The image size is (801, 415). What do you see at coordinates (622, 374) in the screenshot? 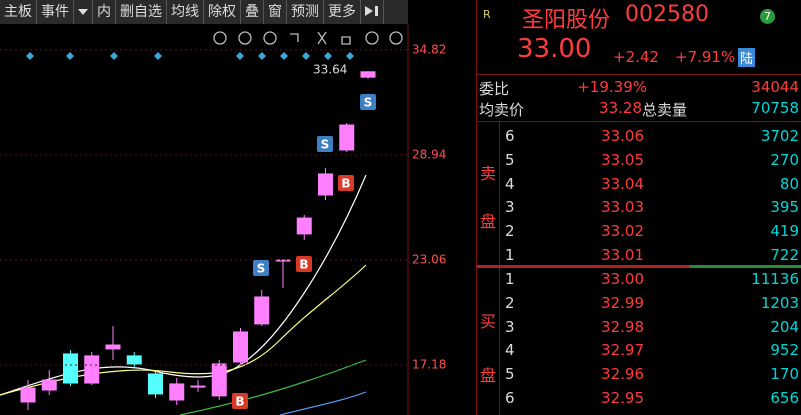
I see `price: 32.96` at bounding box center [622, 374].